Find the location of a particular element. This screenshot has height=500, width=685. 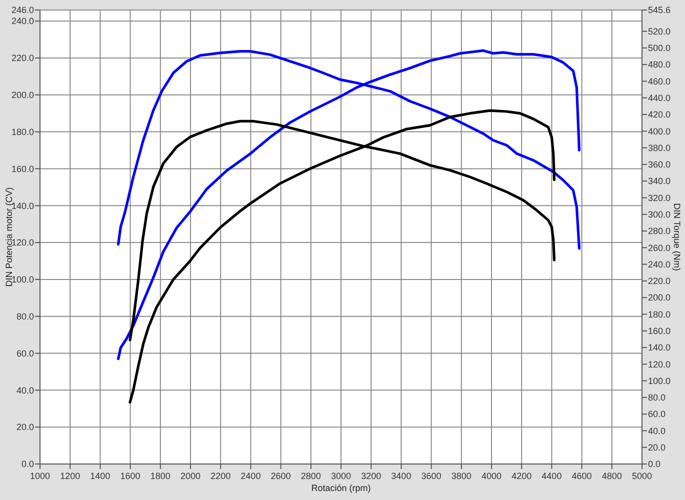

x-tick-label: 1200 is located at coordinates (70, 476).